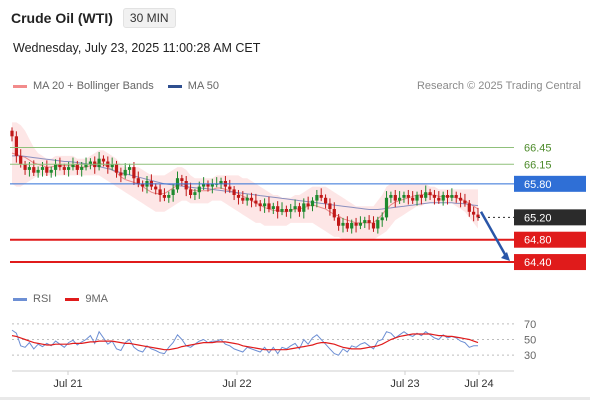 The image size is (590, 400). I want to click on legend-label-ma50: MA 50, so click(203, 86).